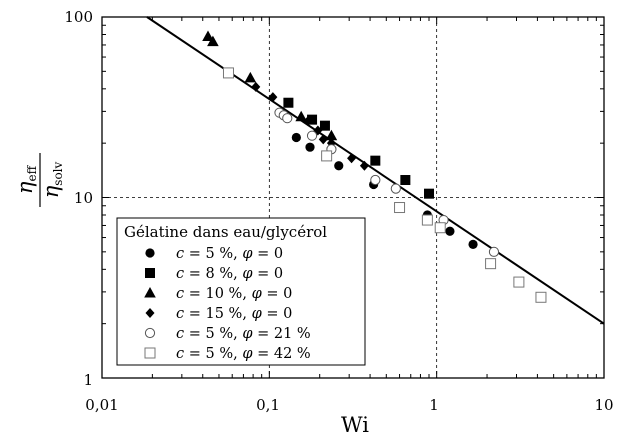 The height and width of the screenshot is (439, 617). Describe the element at coordinates (101, 405) in the screenshot. I see `x-tick-label: 0,01` at that location.